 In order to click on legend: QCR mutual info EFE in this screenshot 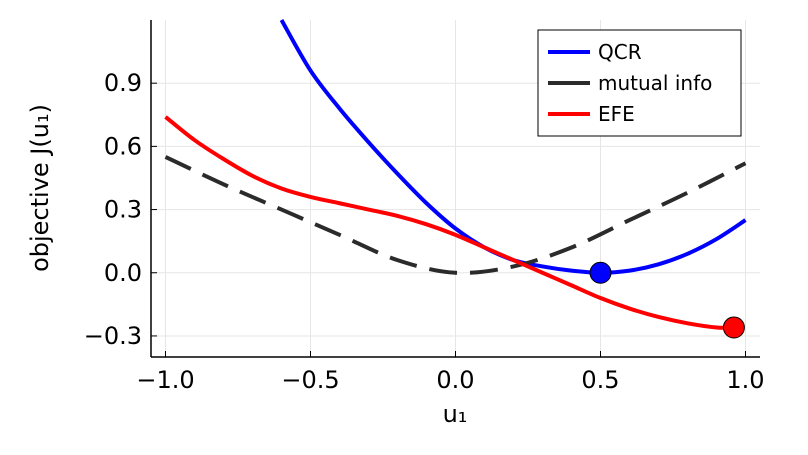, I will do `click(639, 83)`.